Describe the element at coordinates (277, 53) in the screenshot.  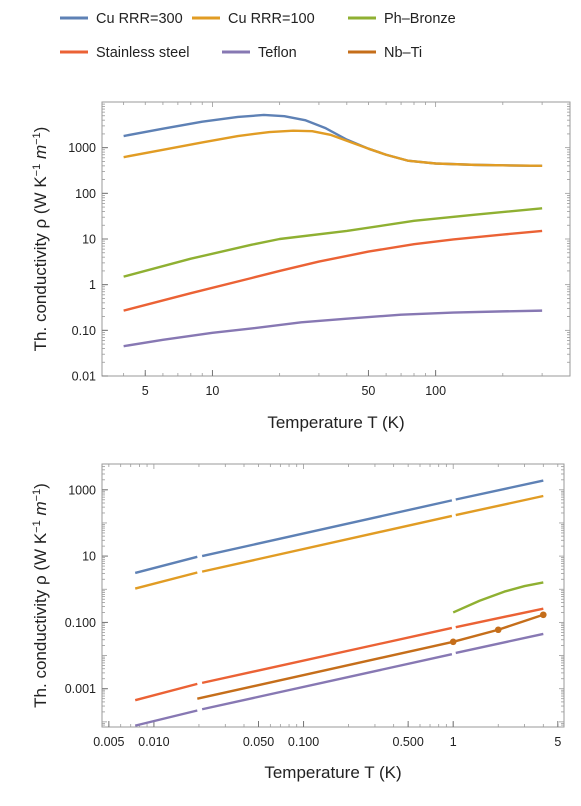
I see `legend-label: Teflon` at that location.